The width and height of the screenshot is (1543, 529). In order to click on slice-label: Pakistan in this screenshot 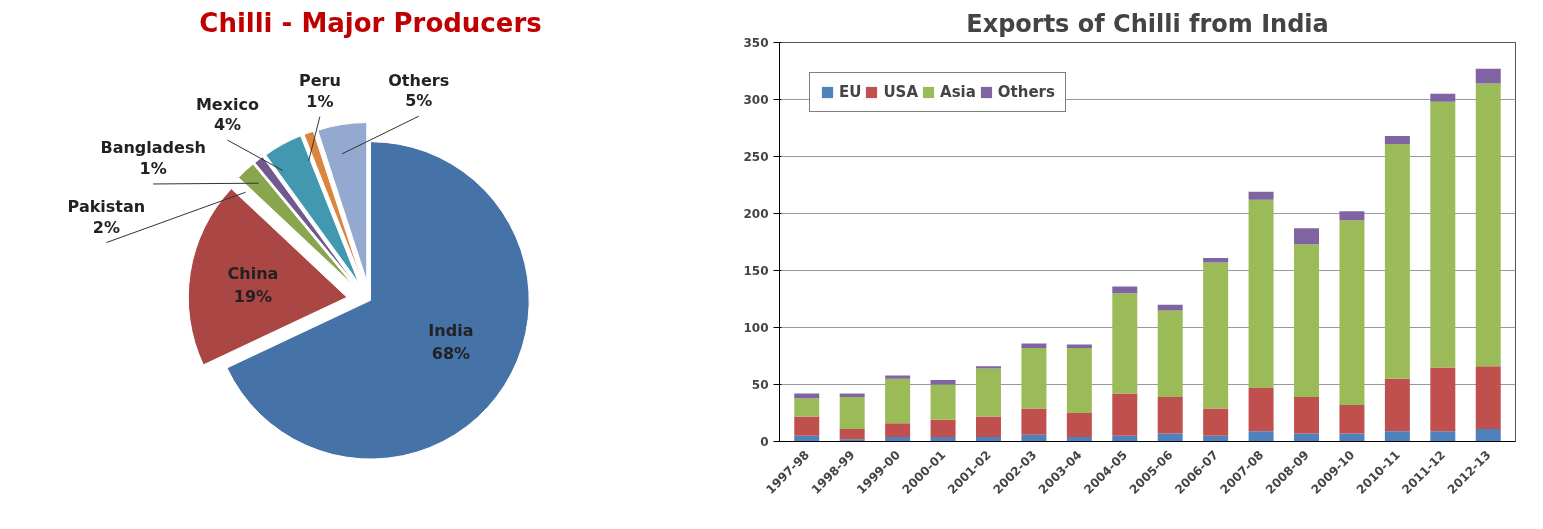, I will do `click(106, 206)`.